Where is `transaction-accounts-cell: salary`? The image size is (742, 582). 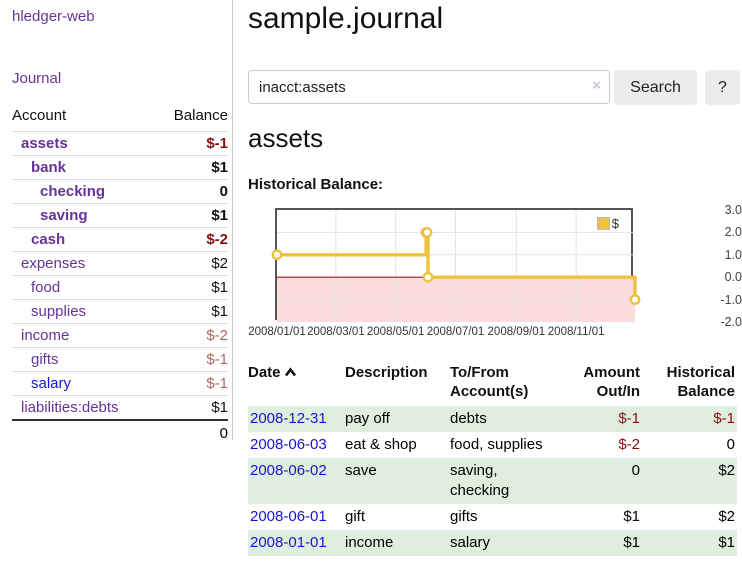
transaction-accounts-cell: salary is located at coordinates (470, 542).